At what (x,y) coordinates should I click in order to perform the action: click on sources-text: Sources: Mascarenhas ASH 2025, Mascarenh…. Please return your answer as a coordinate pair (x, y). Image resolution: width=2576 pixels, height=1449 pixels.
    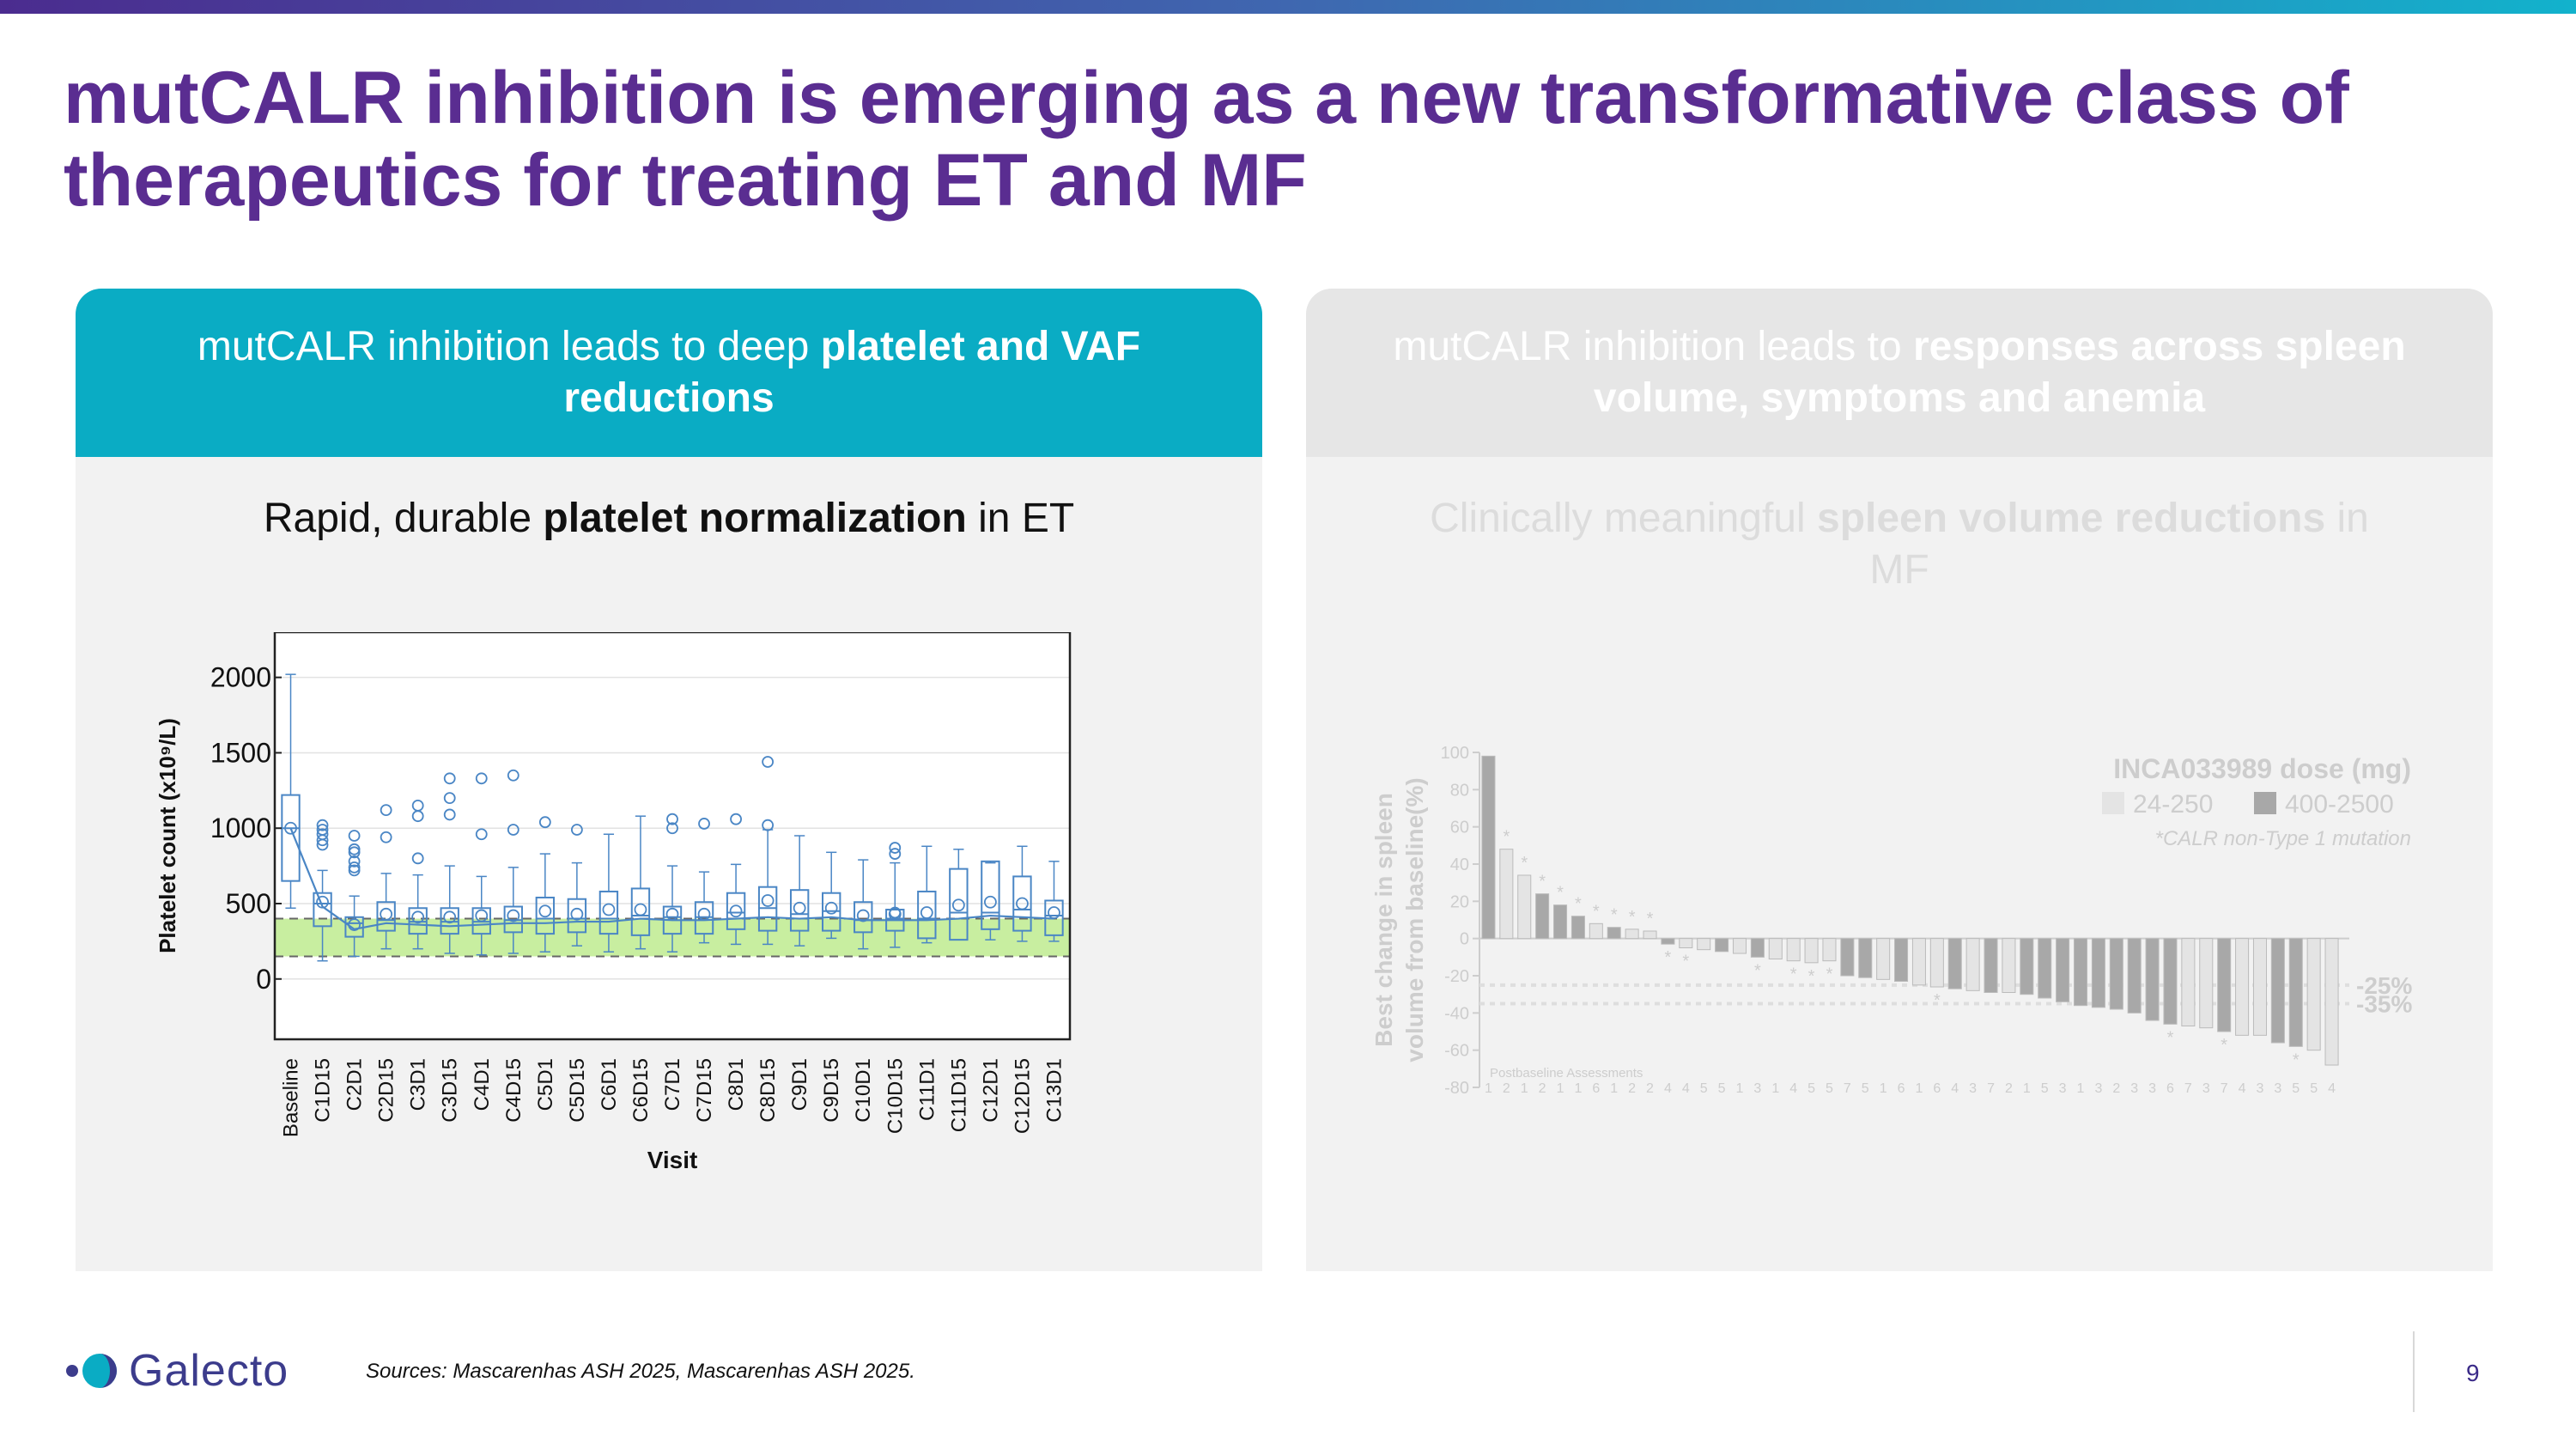
    Looking at the image, I should click on (640, 1371).